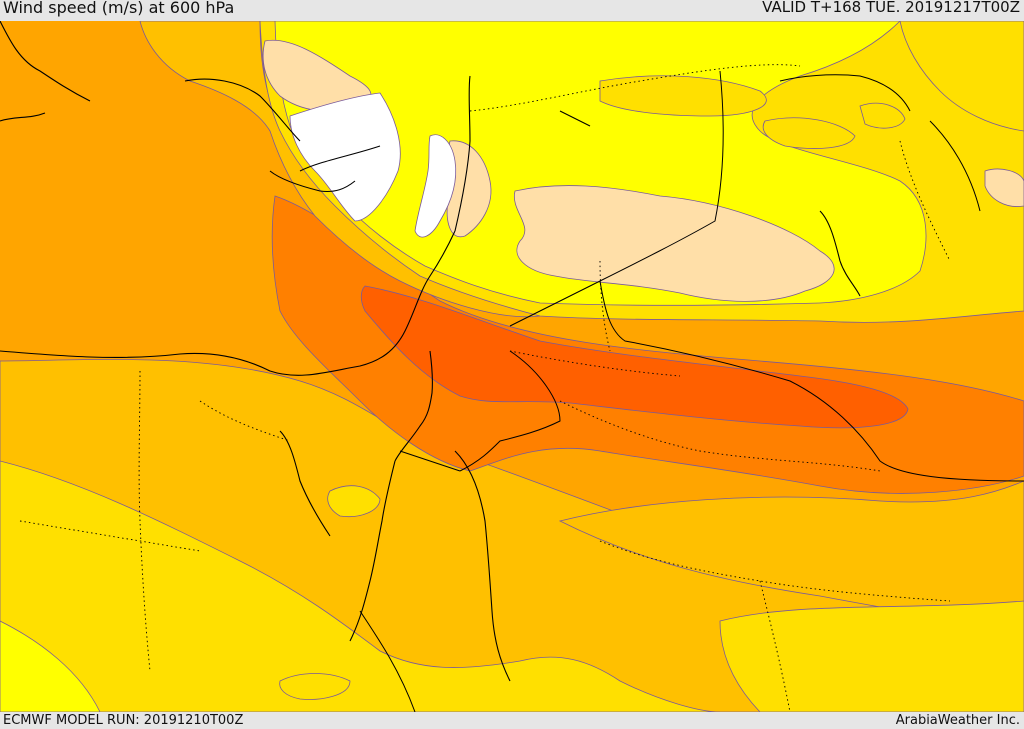 Image resolution: width=1024 pixels, height=729 pixels. Describe the element at coordinates (119, 8) in the screenshot. I see `map-title: Wind speed (m/s) at 600 hPa` at that location.